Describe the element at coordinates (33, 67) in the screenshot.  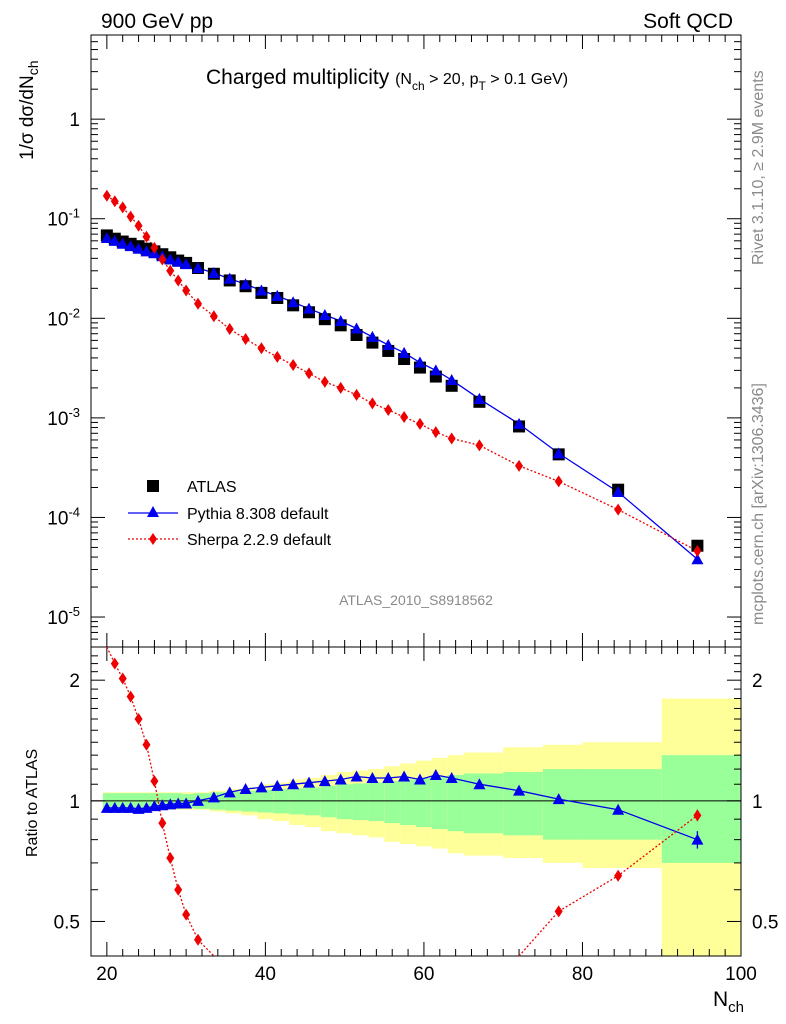
I see `y-axis-label-main-sub: ch` at that location.